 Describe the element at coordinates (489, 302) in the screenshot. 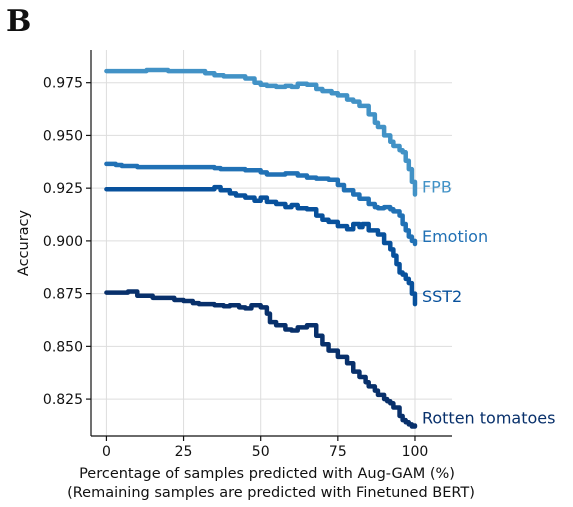

I see `series-labels: FPB Emotion SST2 Rotten tomatoes` at that location.